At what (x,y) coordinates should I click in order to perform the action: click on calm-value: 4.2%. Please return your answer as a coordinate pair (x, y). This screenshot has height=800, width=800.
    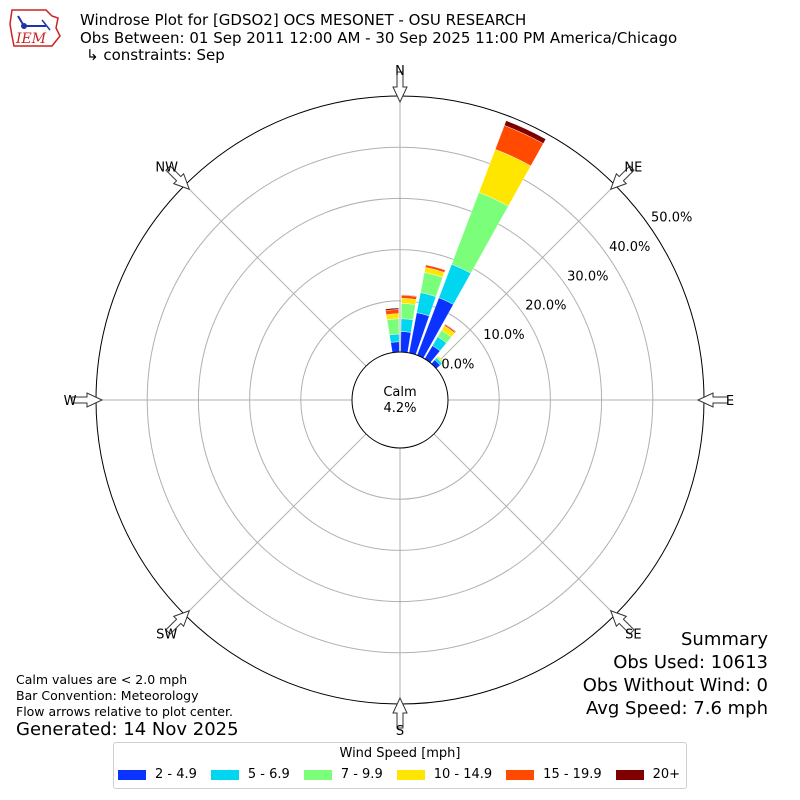
    Looking at the image, I should click on (399, 408).